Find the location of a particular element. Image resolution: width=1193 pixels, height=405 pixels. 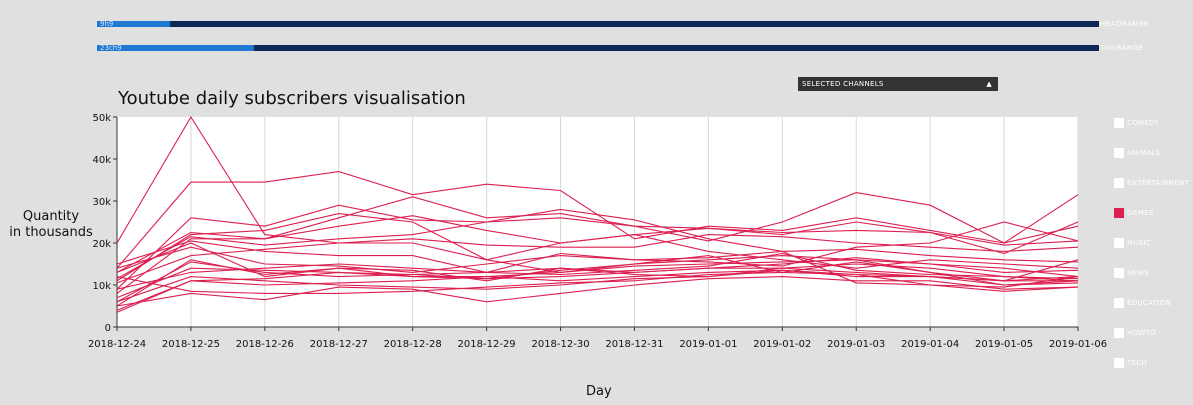

legend-item-tech: TECH is located at coordinates (1151, 363).